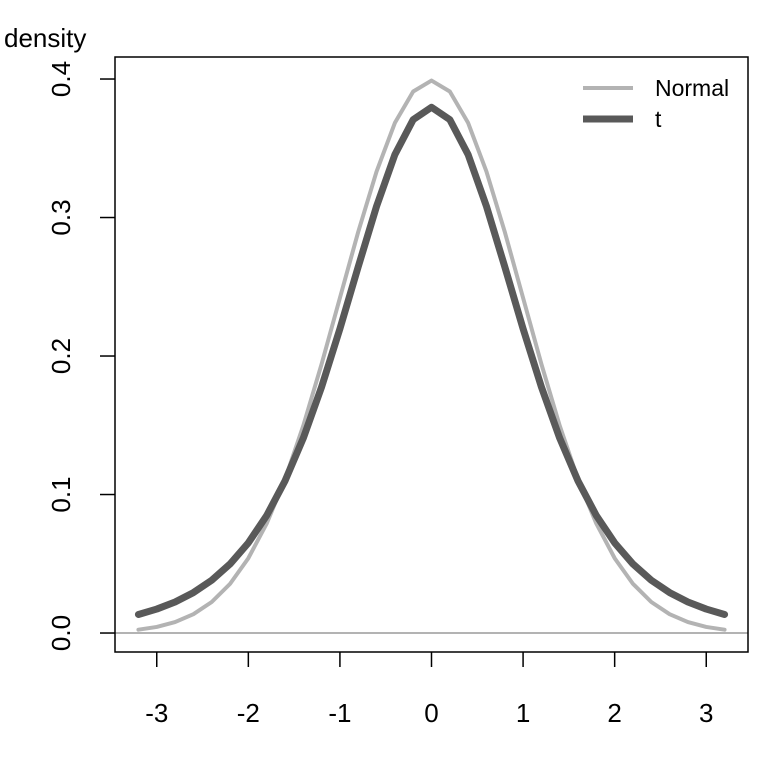 The width and height of the screenshot is (768, 768). Describe the element at coordinates (61, 633) in the screenshot. I see `y-tick-label: 0.0` at that location.